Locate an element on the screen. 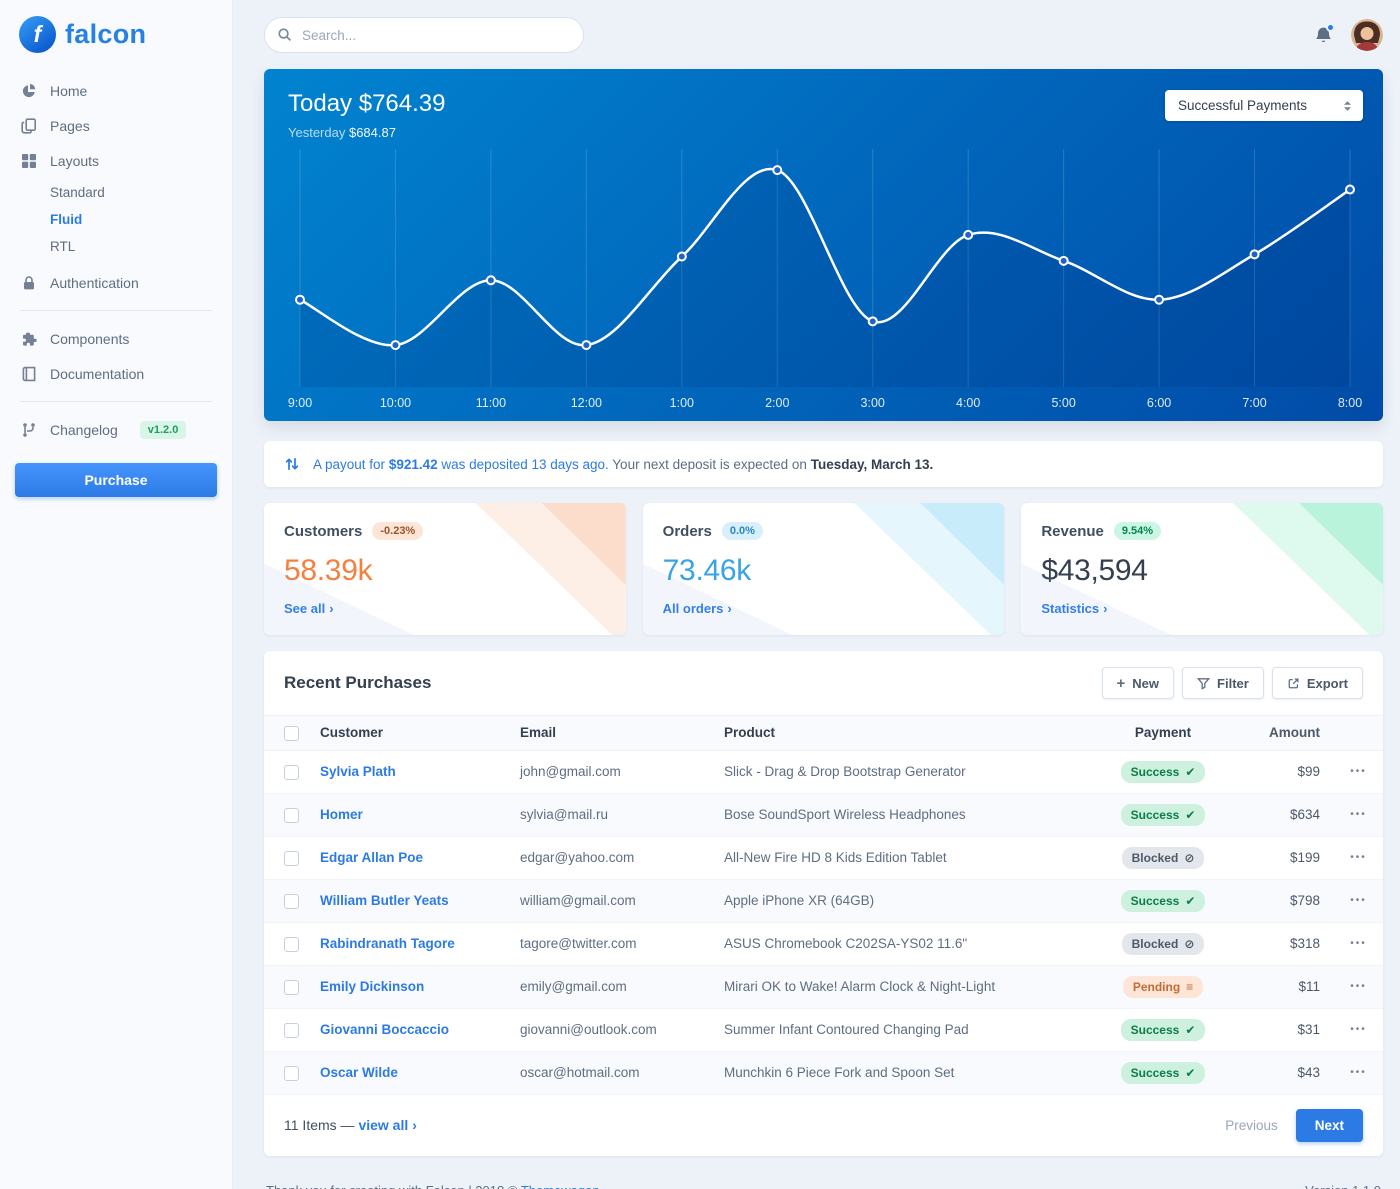 The image size is (1400, 1189). export-button: Export is located at coordinates (1317, 683).